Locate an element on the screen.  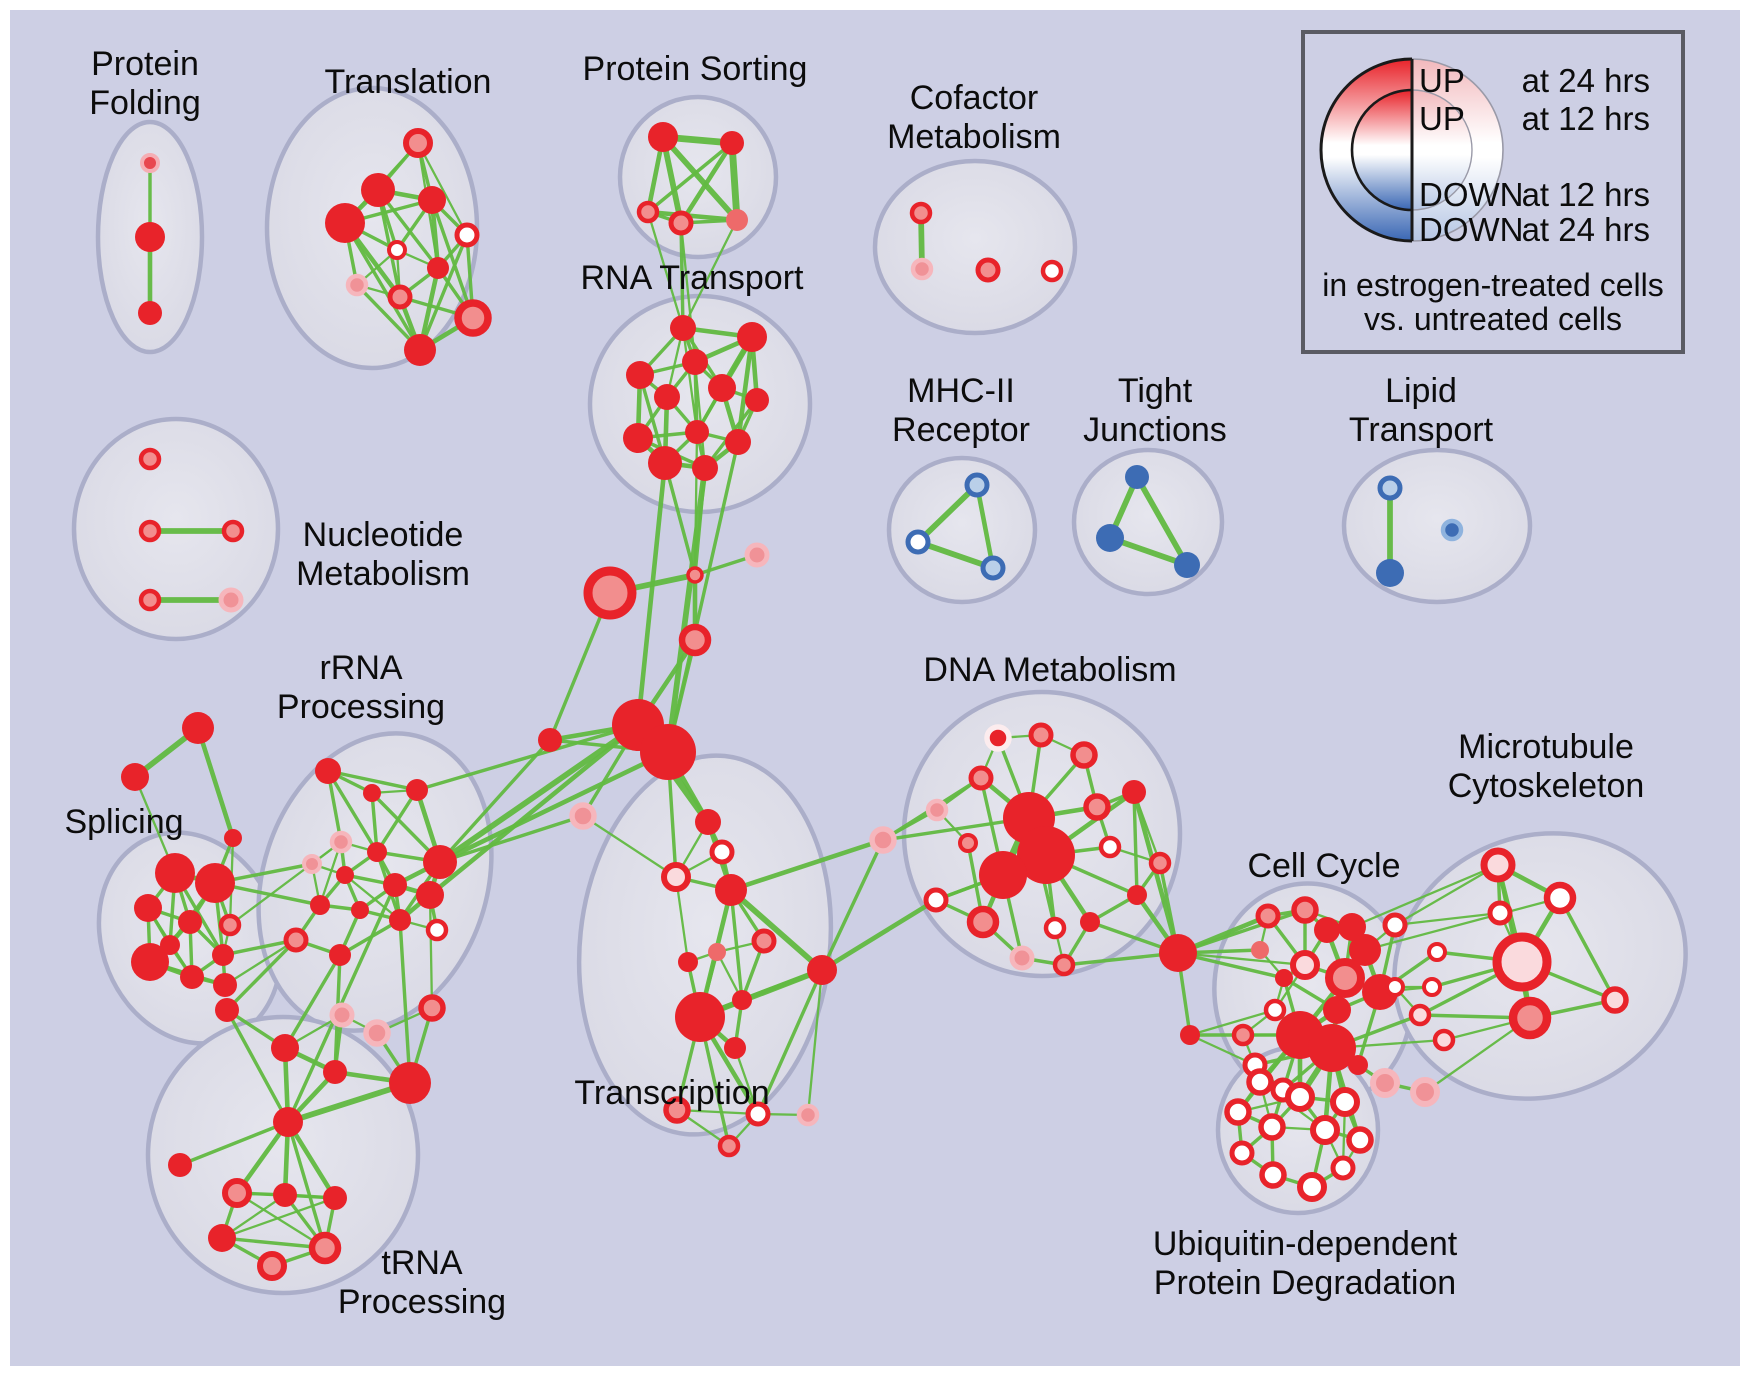
gene-node-pR is located at coordinates (150, 163).